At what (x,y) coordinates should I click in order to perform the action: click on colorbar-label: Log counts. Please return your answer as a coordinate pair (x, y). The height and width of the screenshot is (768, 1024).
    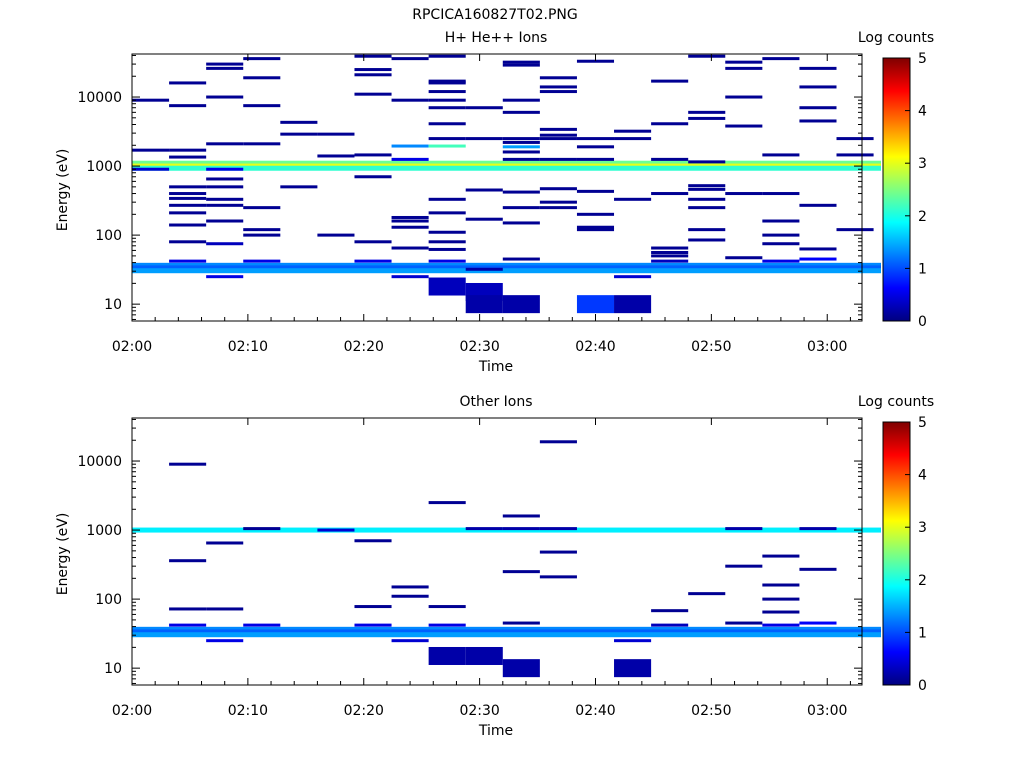
    Looking at the image, I should click on (896, 402).